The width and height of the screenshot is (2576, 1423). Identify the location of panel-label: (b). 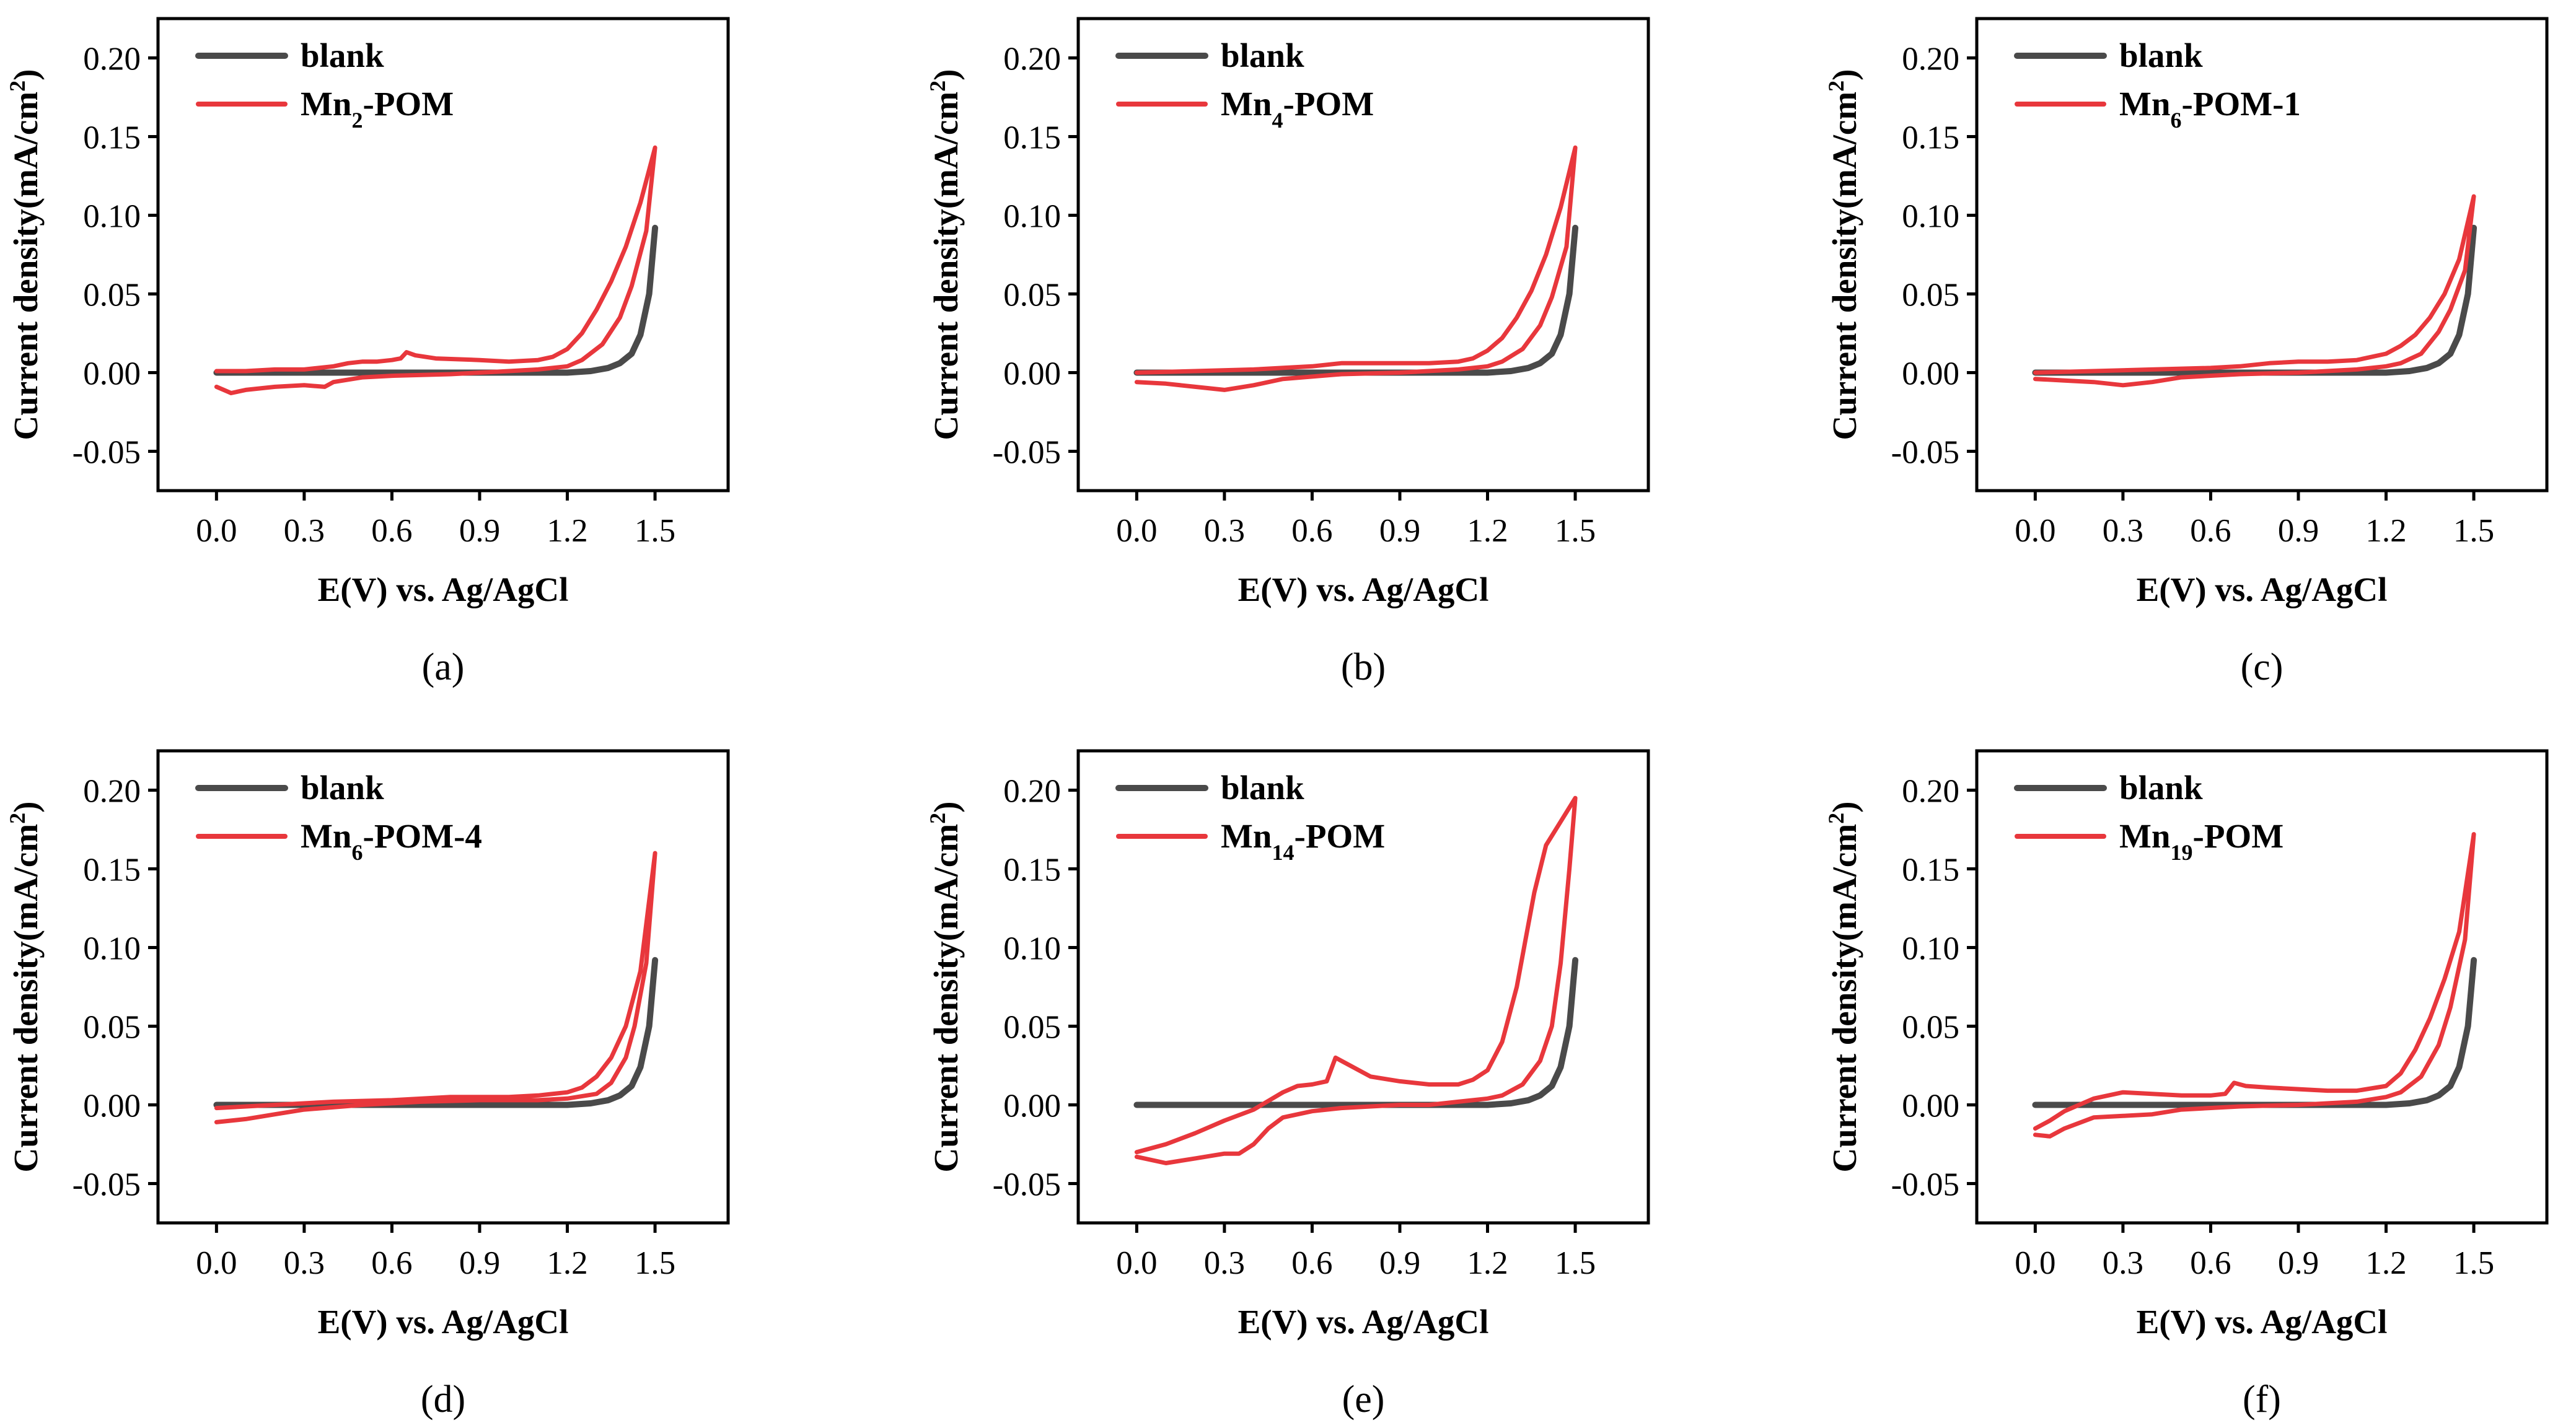
(1364, 667).